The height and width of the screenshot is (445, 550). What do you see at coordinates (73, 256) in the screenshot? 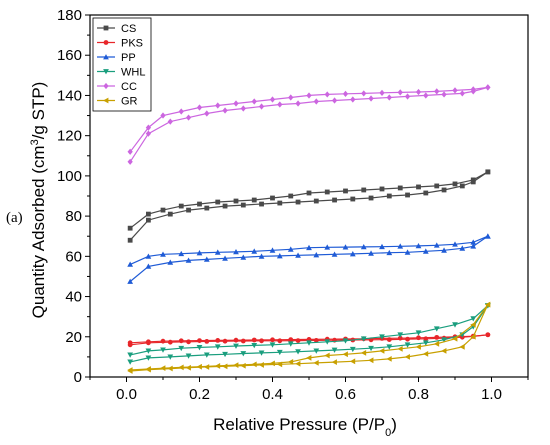
I see `y-tick-label: 60` at bounding box center [73, 256].